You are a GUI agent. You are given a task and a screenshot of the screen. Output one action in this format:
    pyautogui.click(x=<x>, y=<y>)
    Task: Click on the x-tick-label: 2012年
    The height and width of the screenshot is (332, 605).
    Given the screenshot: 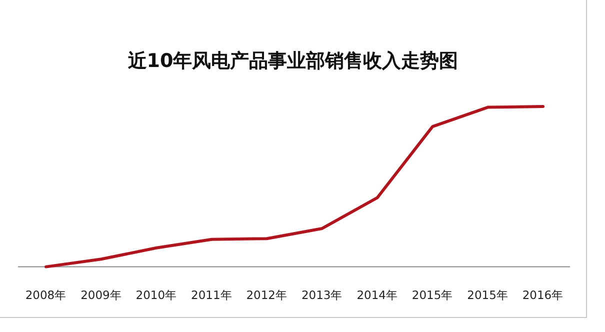 What is the action you would take?
    pyautogui.click(x=267, y=295)
    